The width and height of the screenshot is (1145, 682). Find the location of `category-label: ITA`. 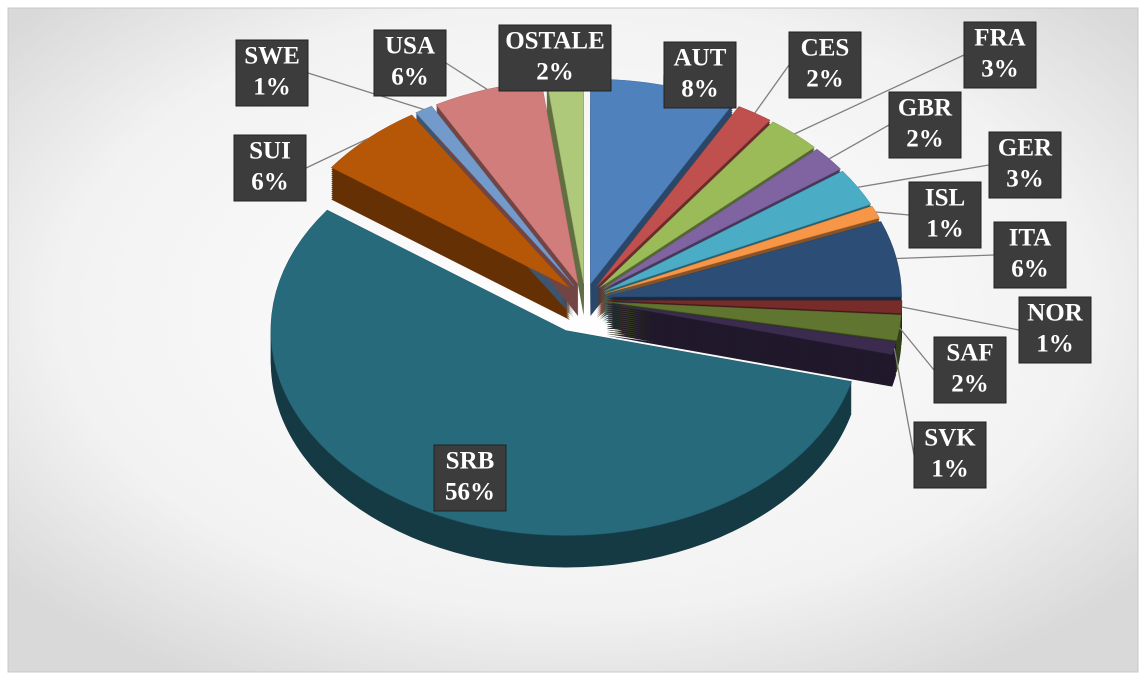

category-label: ITA is located at coordinates (1030, 238).